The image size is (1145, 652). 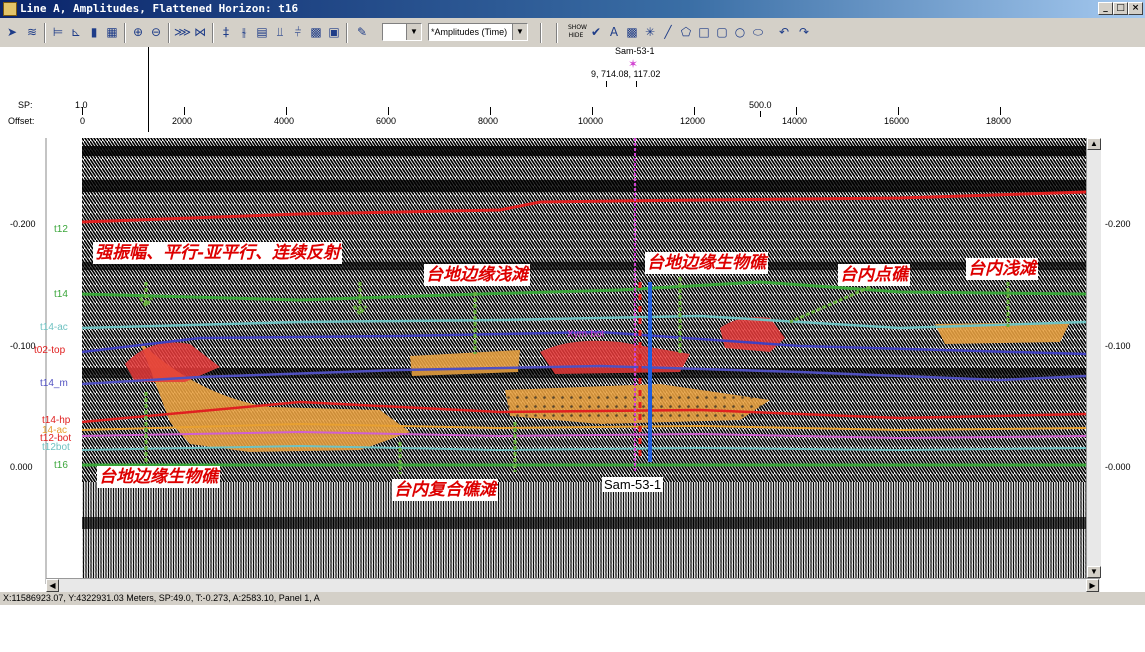 What do you see at coordinates (668, 32) in the screenshot?
I see `draw-line-icon: ╱` at bounding box center [668, 32].